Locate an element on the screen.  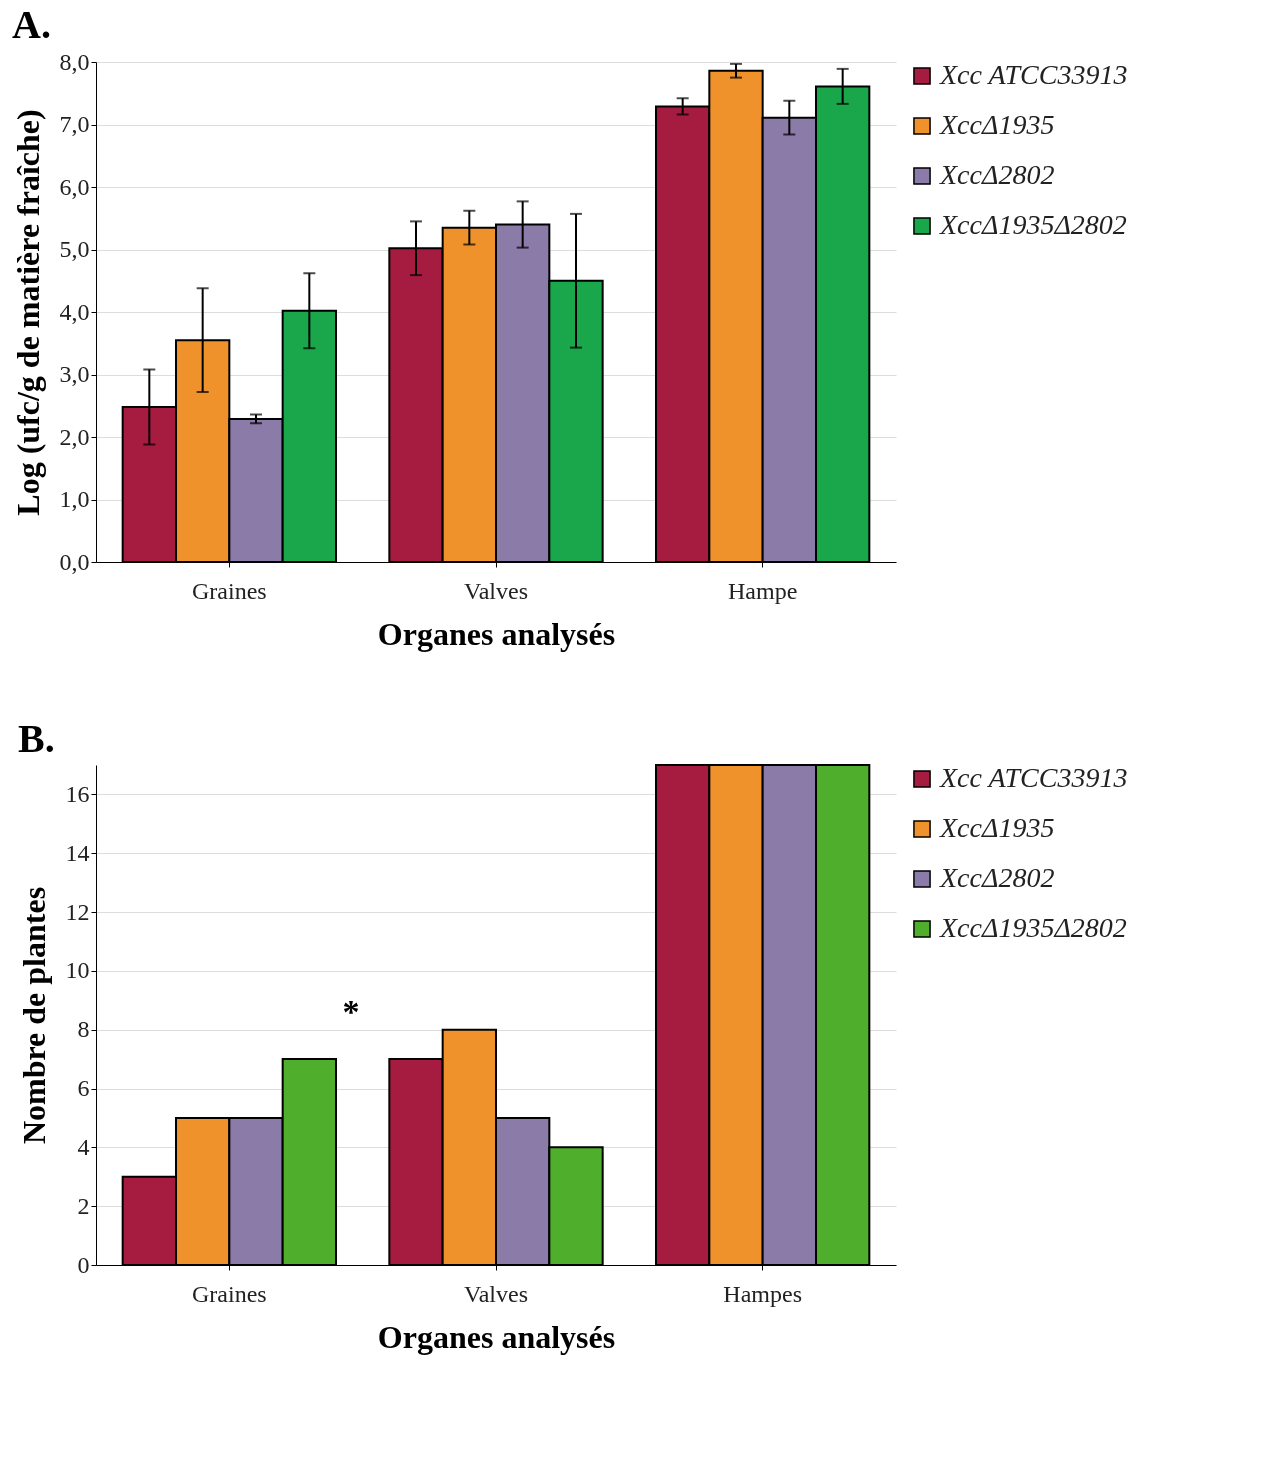
chart-title: A. is located at coordinates (31, 24).